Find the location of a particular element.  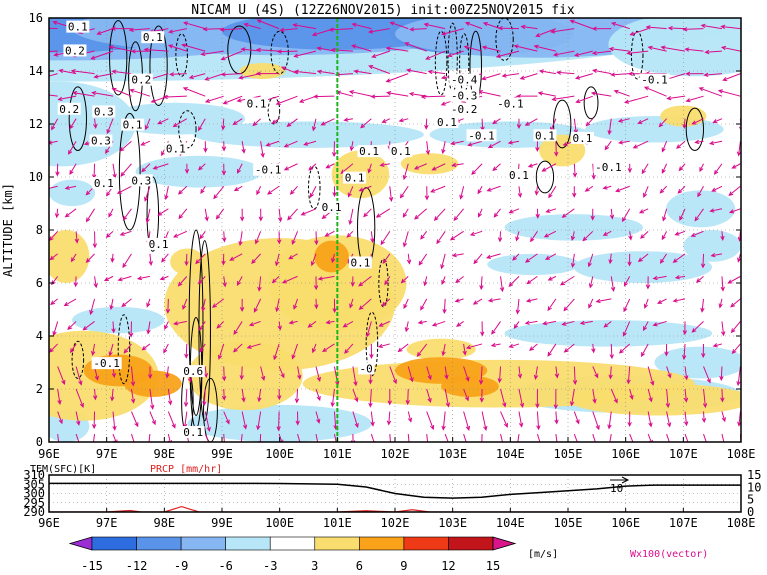

contour-label: -0.1 is located at coordinates (106, 363).